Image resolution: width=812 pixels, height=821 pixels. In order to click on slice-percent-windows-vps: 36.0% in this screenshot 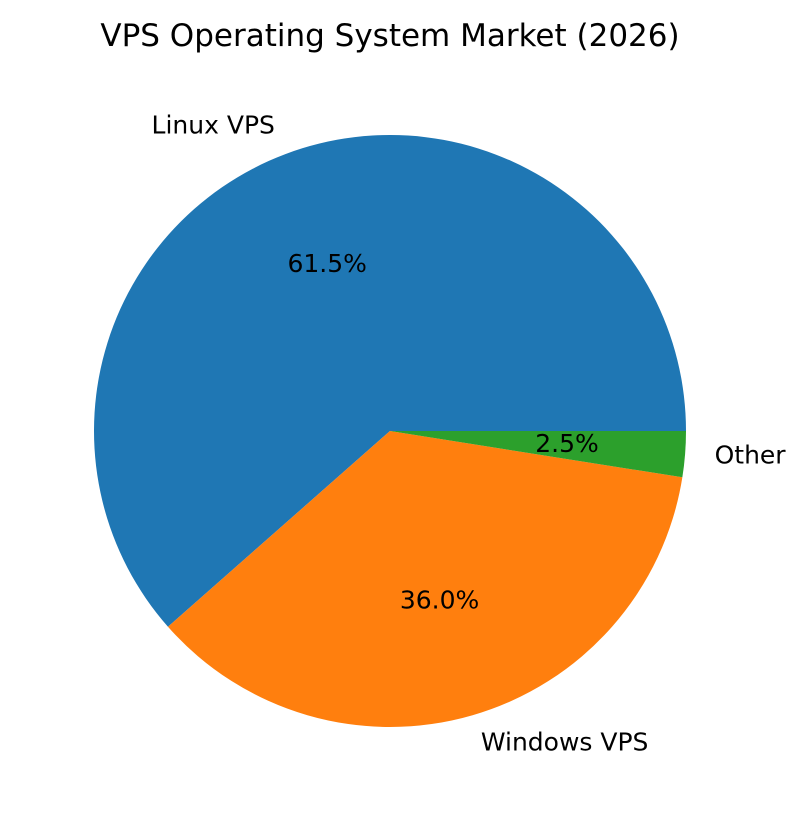, I will do `click(439, 600)`.